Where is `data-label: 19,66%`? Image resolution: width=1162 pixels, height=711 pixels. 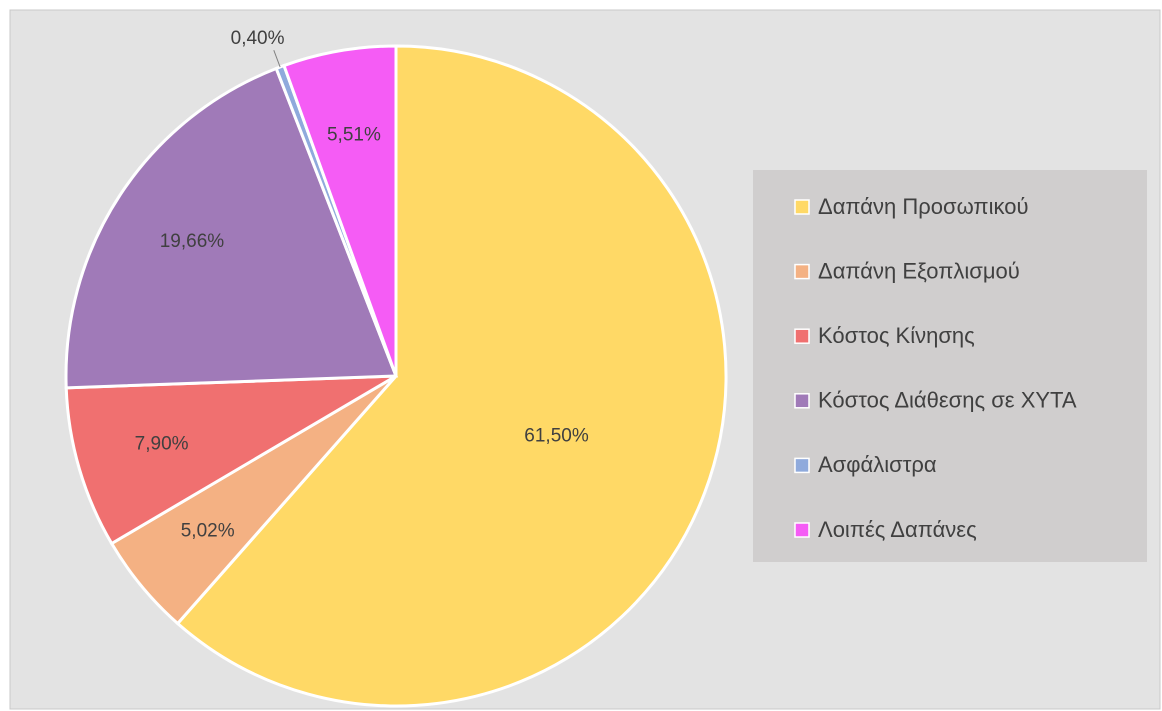
data-label: 19,66% is located at coordinates (192, 241).